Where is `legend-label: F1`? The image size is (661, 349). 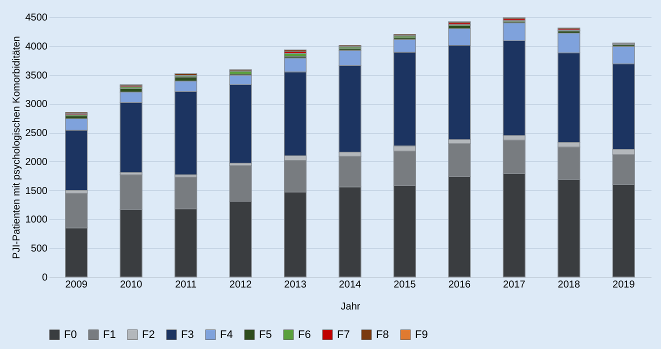
legend-label: F1 is located at coordinates (109, 334).